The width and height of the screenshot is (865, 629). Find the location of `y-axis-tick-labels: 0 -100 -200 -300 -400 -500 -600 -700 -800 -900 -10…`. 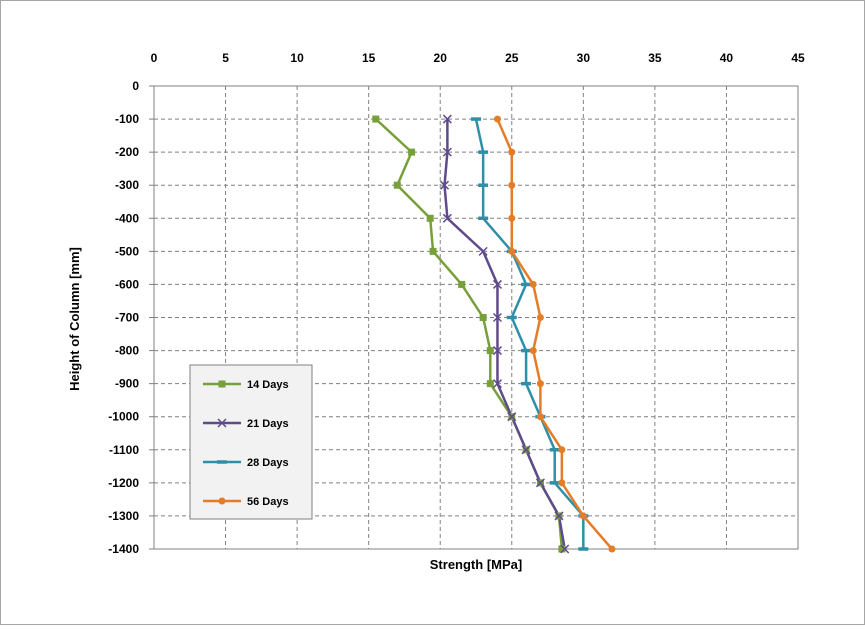

y-axis-tick-labels: 0 -100 -200 -300 -400 -500 -600 -700 -800 -900 -10… is located at coordinates (123, 317).